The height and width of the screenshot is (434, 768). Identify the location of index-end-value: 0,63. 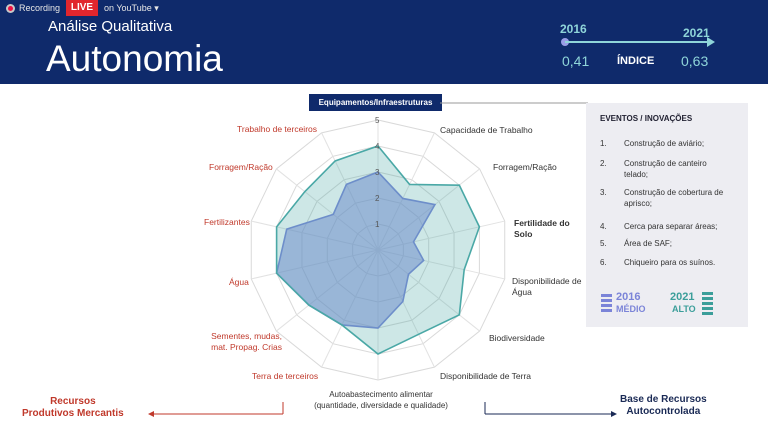
(695, 61).